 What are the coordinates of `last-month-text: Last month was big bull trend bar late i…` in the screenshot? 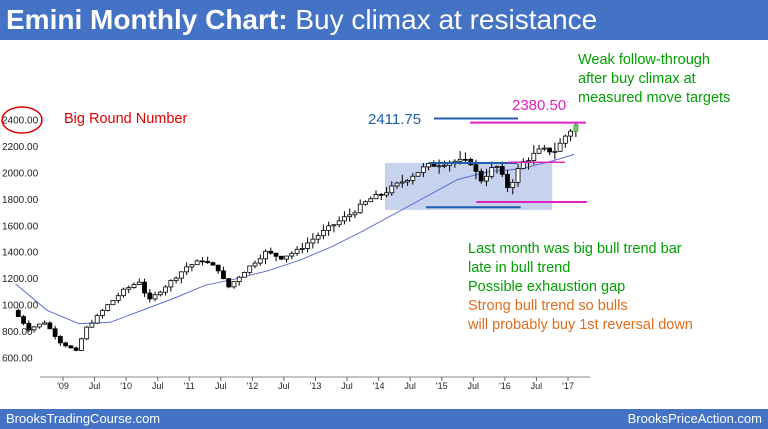 It's located at (575, 268).